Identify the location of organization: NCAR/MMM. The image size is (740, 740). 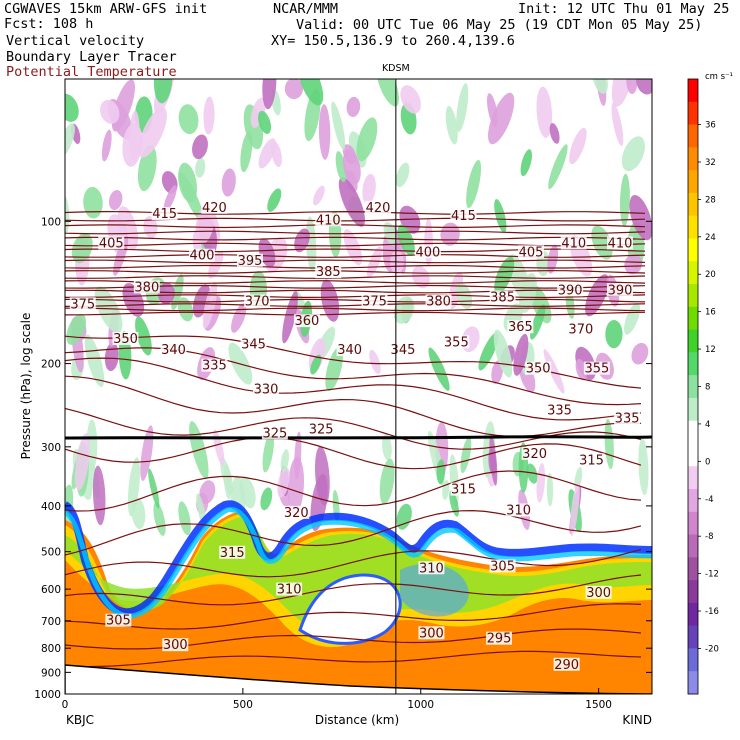
(306, 9).